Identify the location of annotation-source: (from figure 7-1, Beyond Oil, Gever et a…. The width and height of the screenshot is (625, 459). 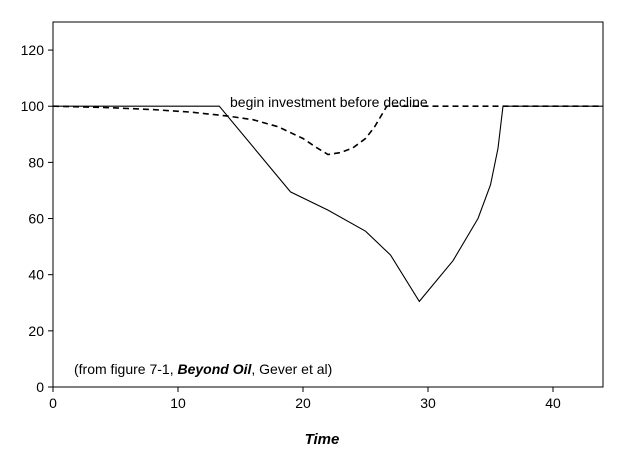
(203, 369).